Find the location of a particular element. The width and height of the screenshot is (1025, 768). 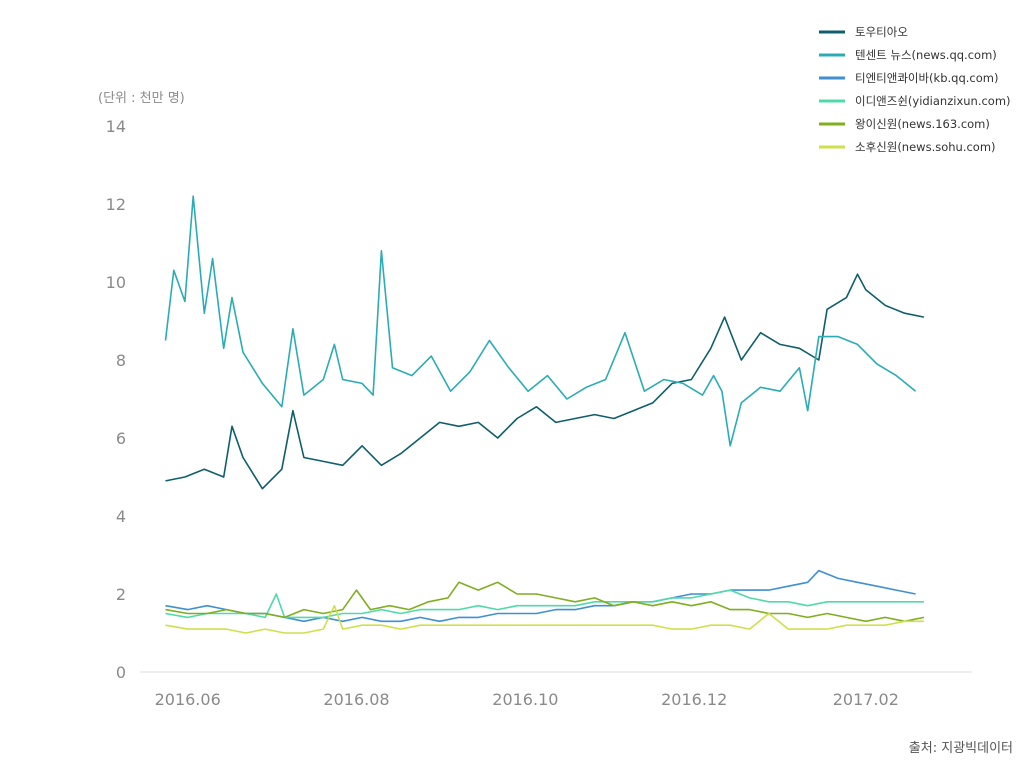

y-tick-label: 6 is located at coordinates (121, 438).